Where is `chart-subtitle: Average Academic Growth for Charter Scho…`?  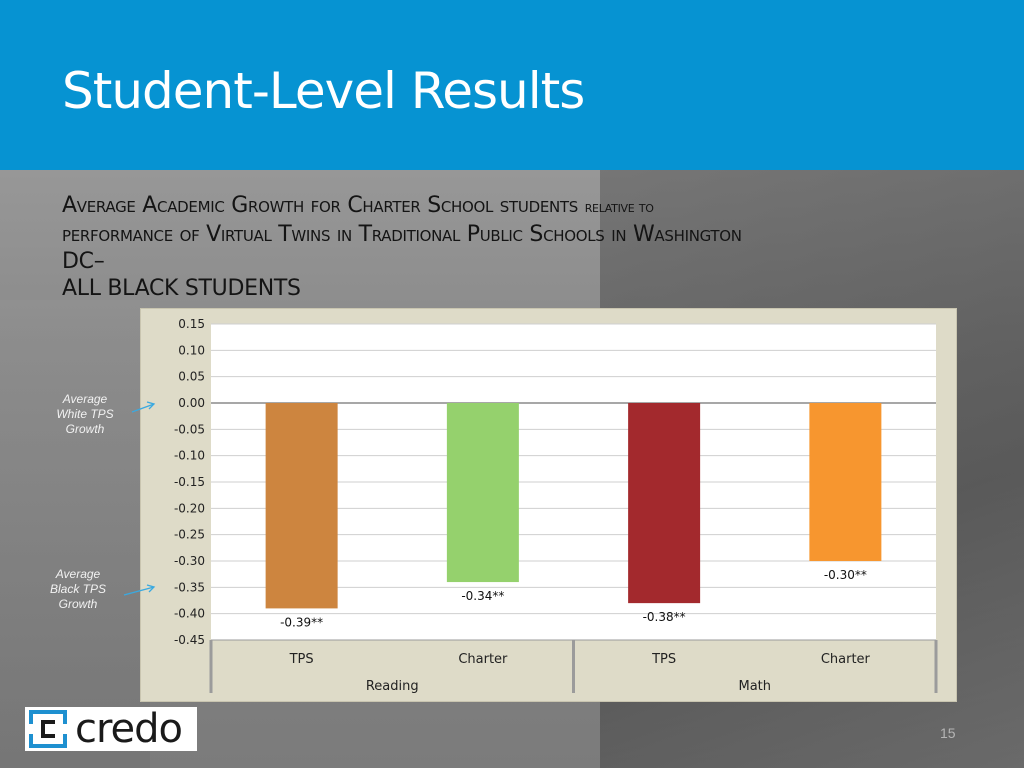 chart-subtitle: Average Academic Growth for Charter Scho… is located at coordinates (512, 247).